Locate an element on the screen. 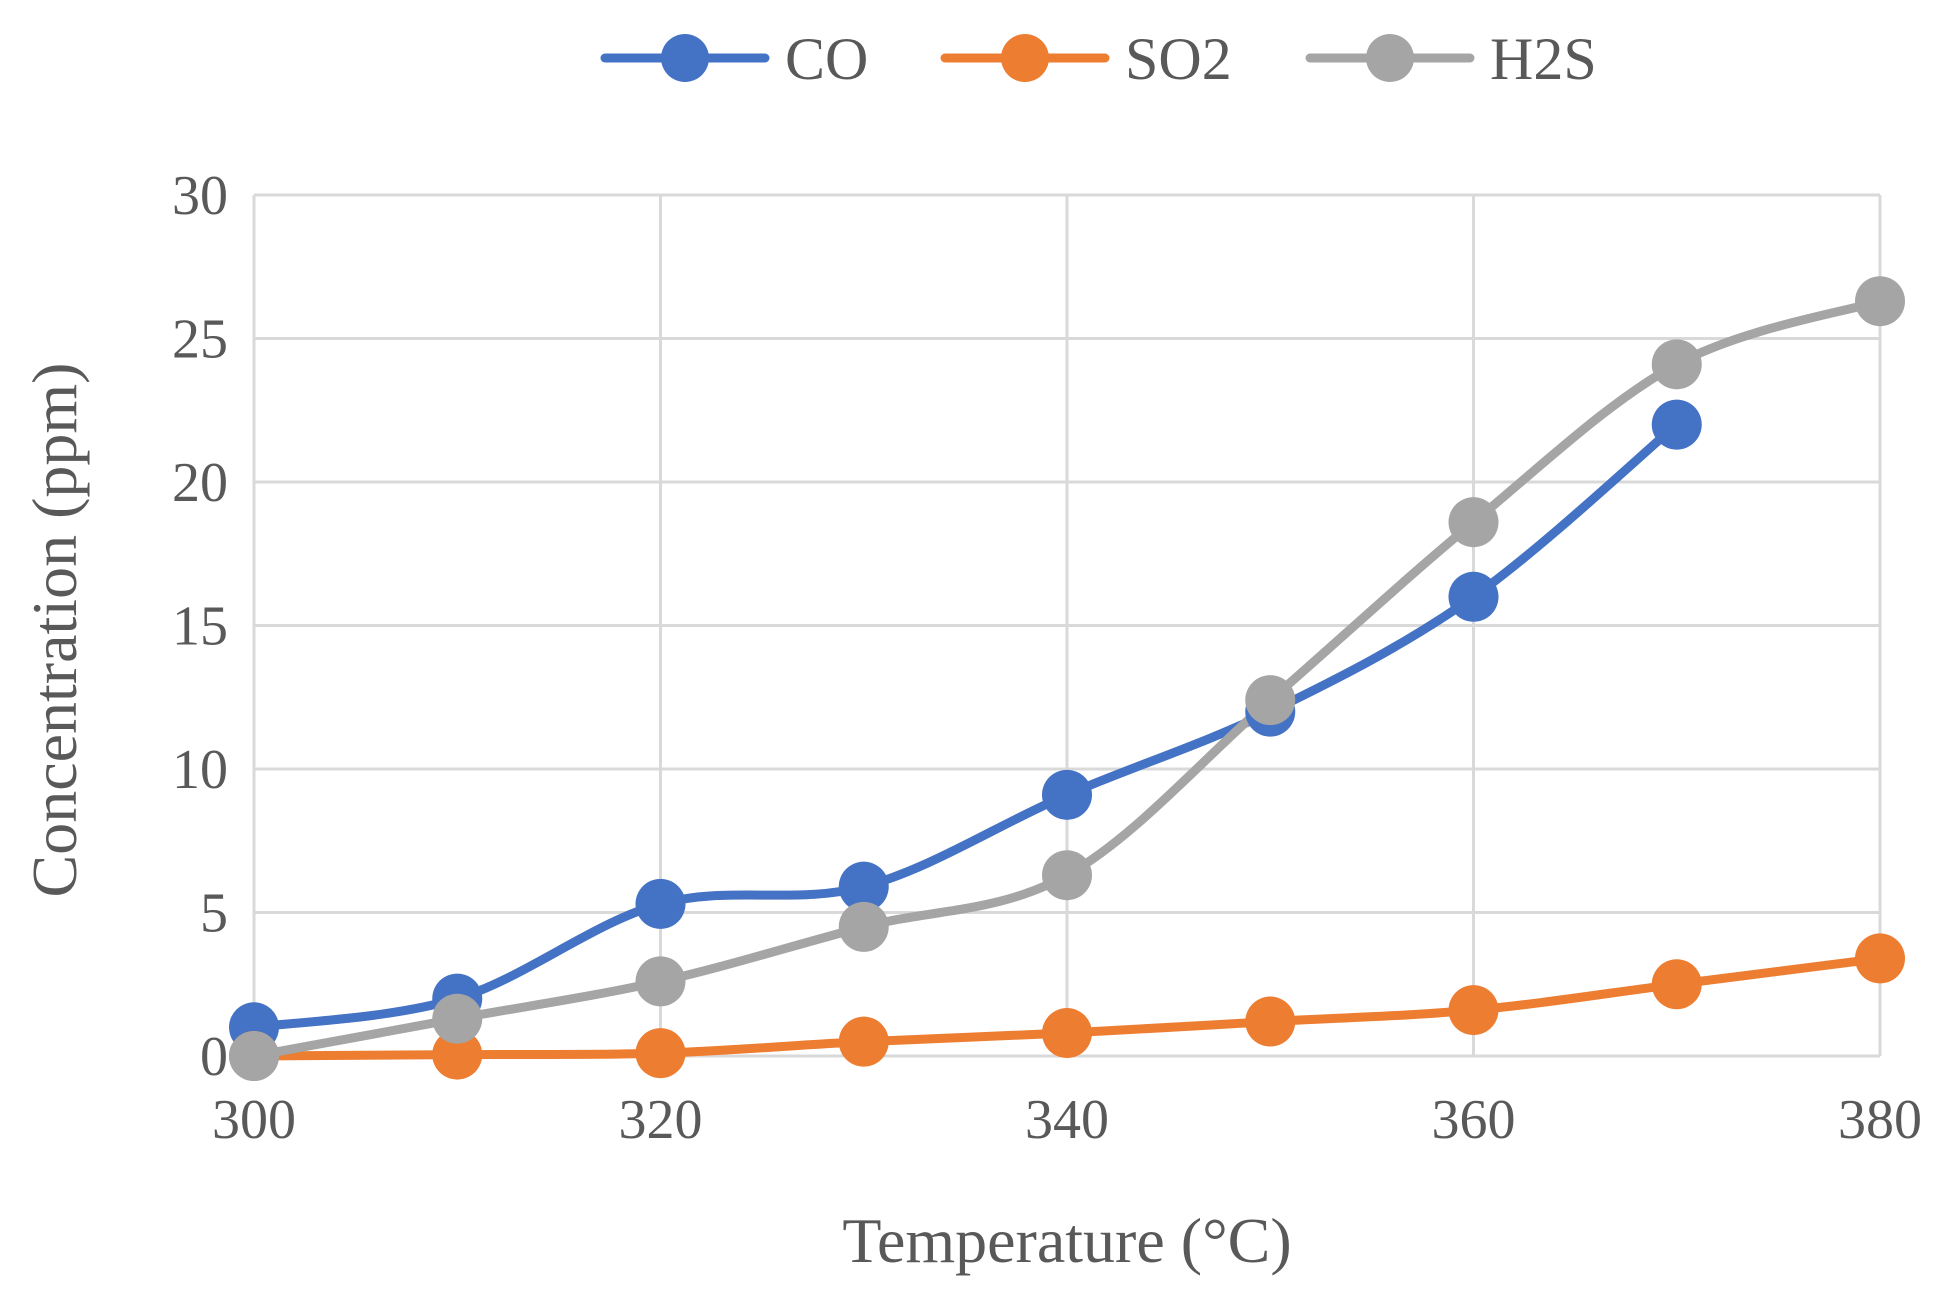 The image size is (1954, 1297). y-tick-label: 25 is located at coordinates (200, 340).